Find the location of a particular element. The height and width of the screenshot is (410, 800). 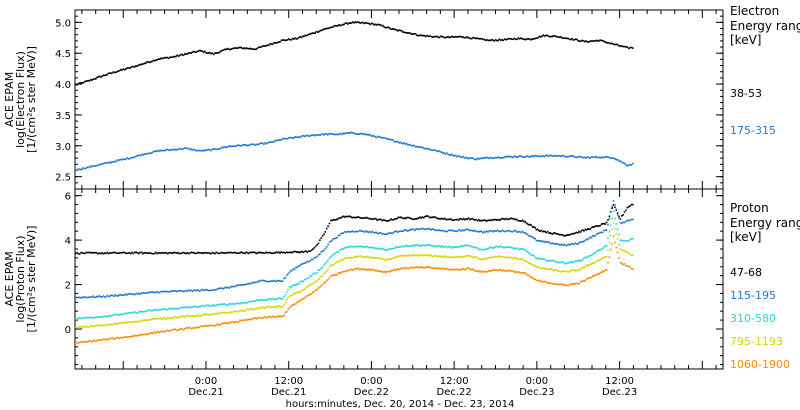

legend-title-line: [keV] is located at coordinates (745, 237).